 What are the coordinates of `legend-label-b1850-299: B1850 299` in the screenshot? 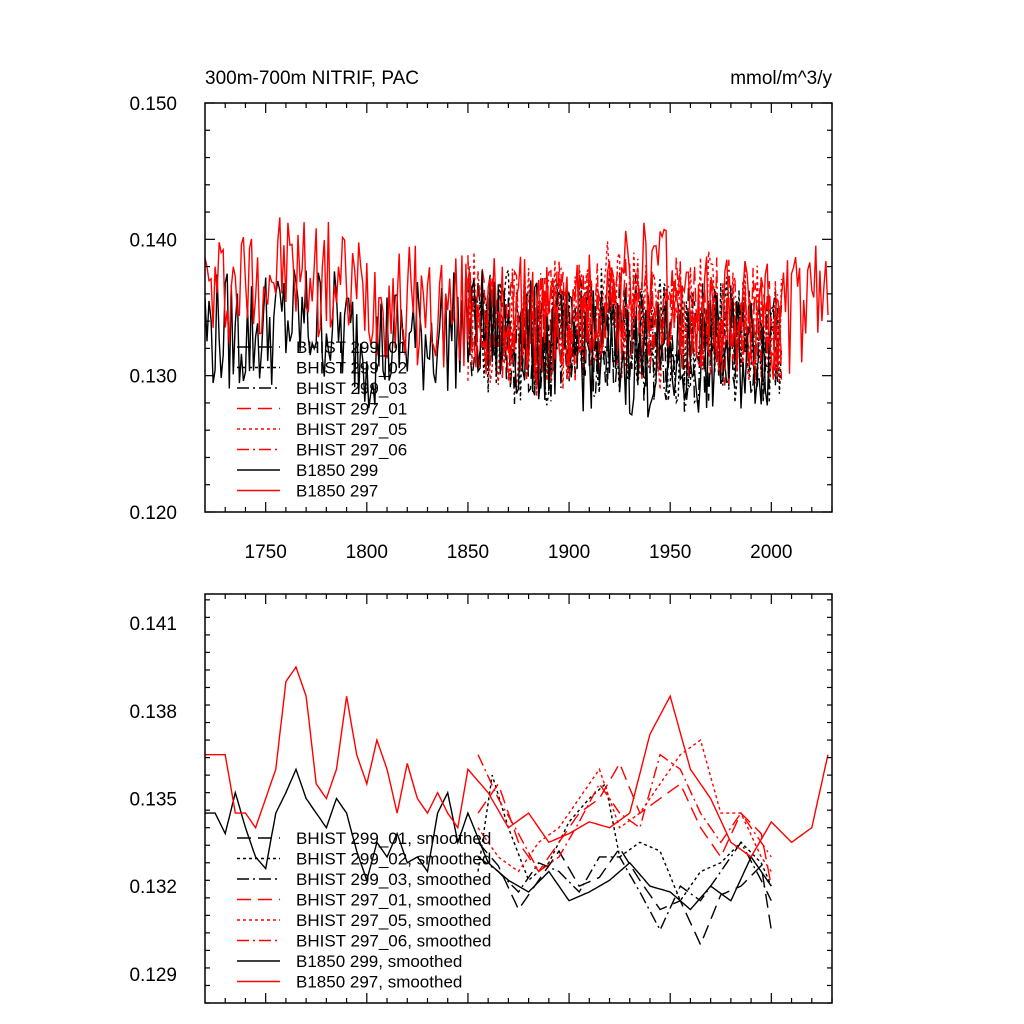 It's located at (337, 470).